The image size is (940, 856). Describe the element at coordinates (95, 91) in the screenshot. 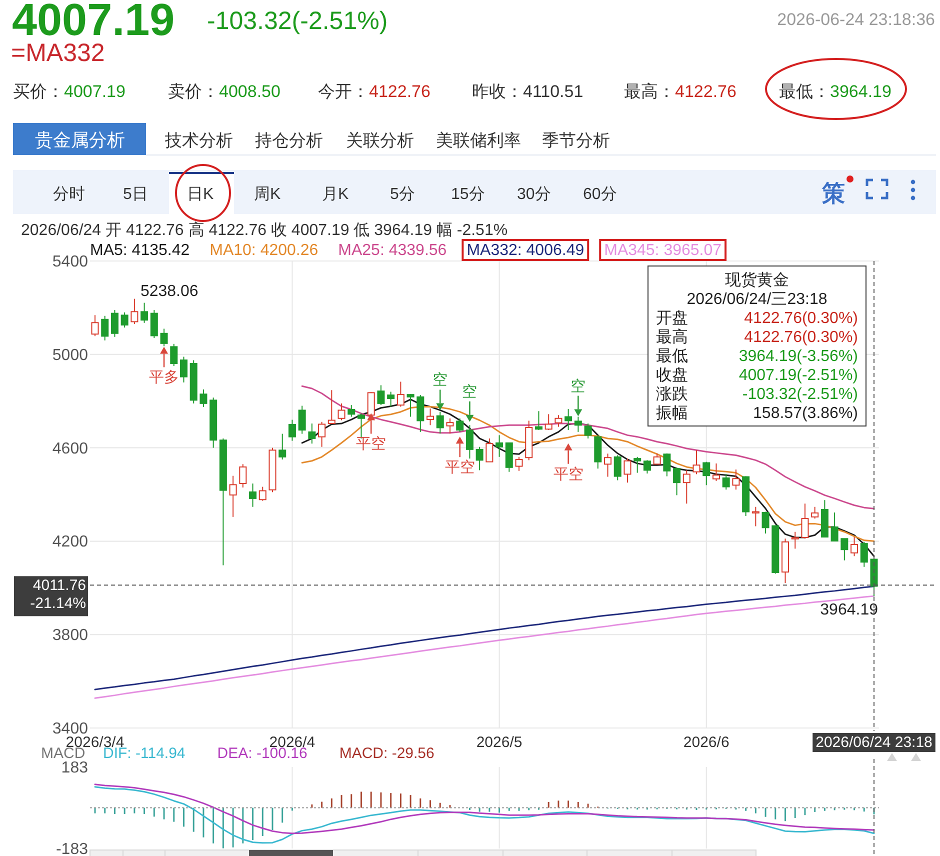

I see `text: 4007.19` at that location.